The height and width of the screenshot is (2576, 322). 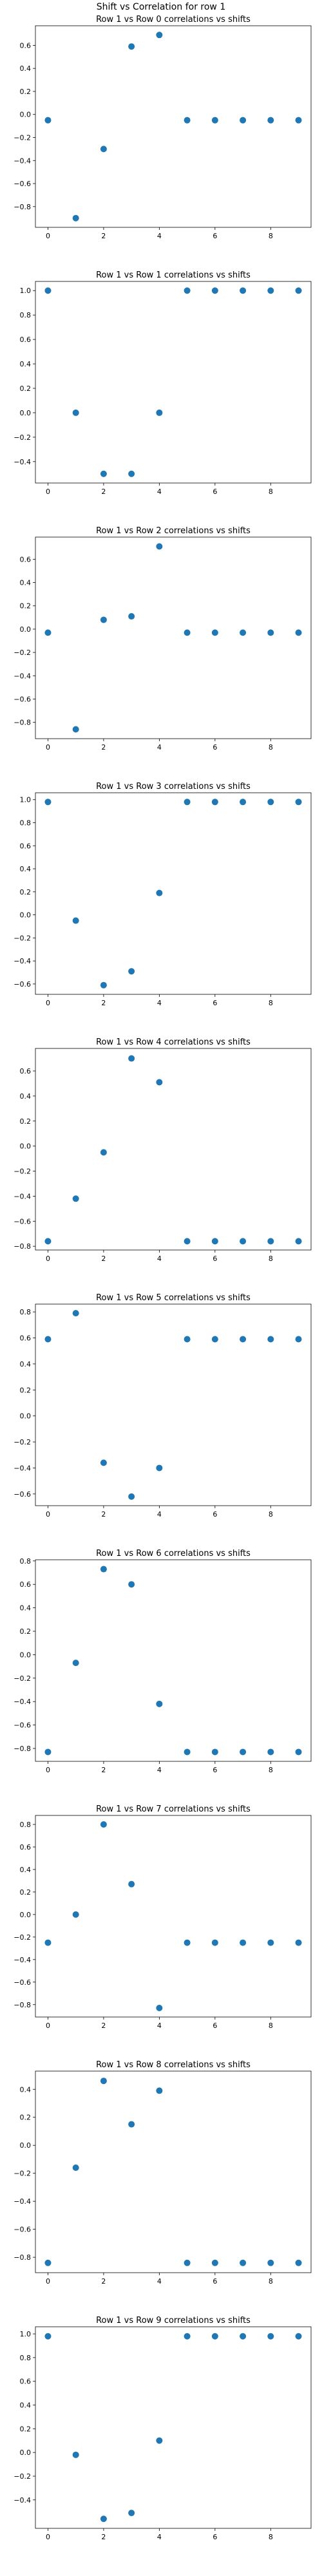 I want to click on subplot-title: Row 1 vs Row 0 correlations vs shifts, so click(x=174, y=19).